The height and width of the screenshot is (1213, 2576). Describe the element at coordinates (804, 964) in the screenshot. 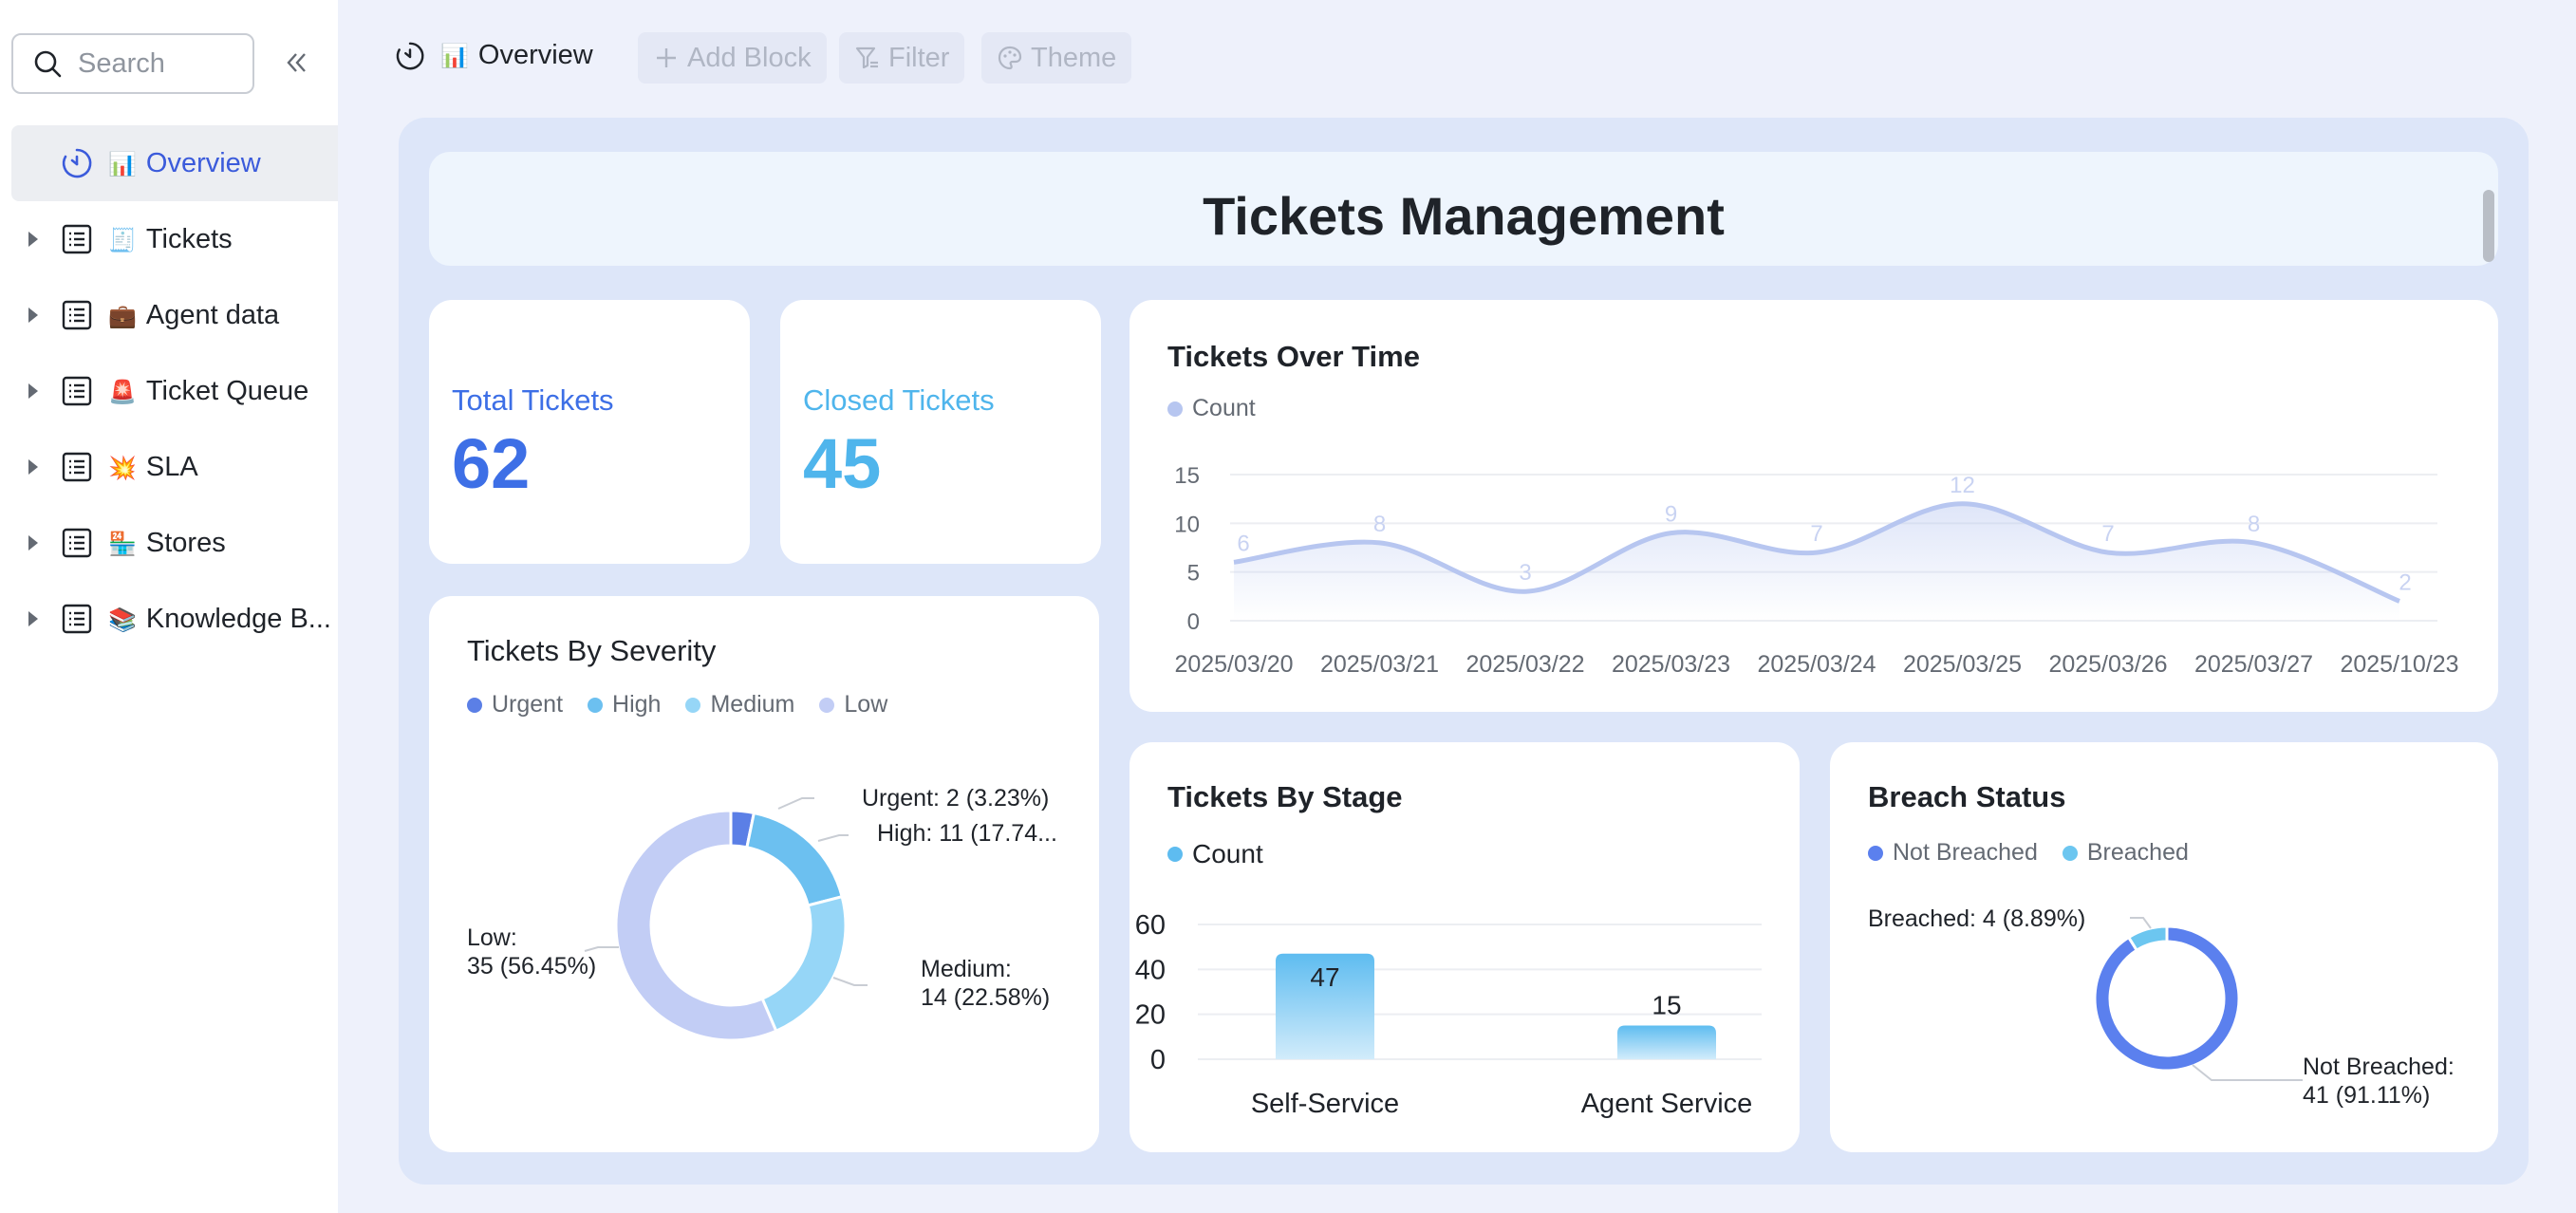

I see `slice-medium` at that location.